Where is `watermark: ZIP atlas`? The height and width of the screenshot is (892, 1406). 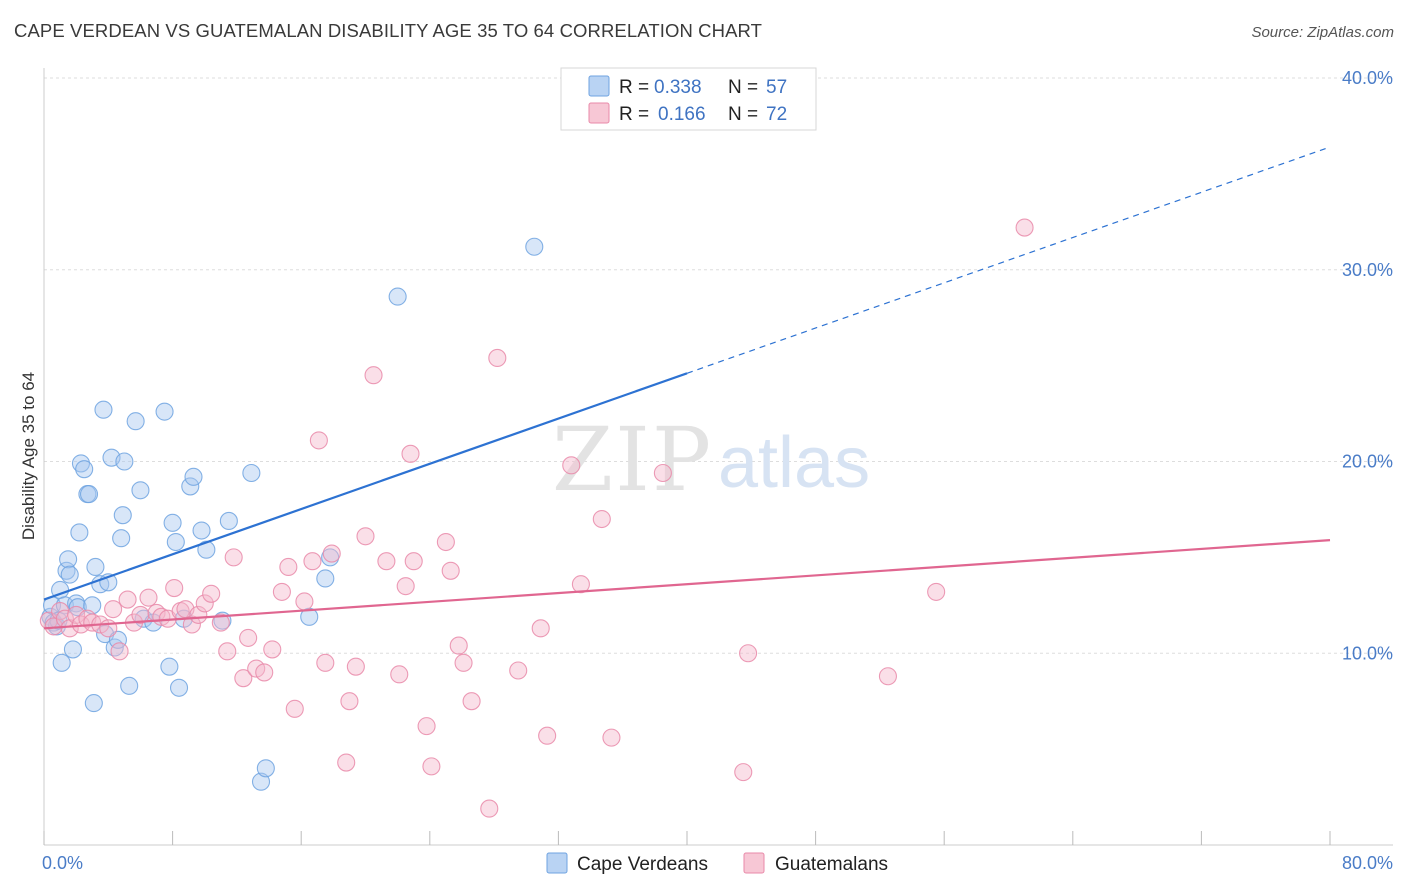 watermark: ZIP atlas is located at coordinates (711, 459).